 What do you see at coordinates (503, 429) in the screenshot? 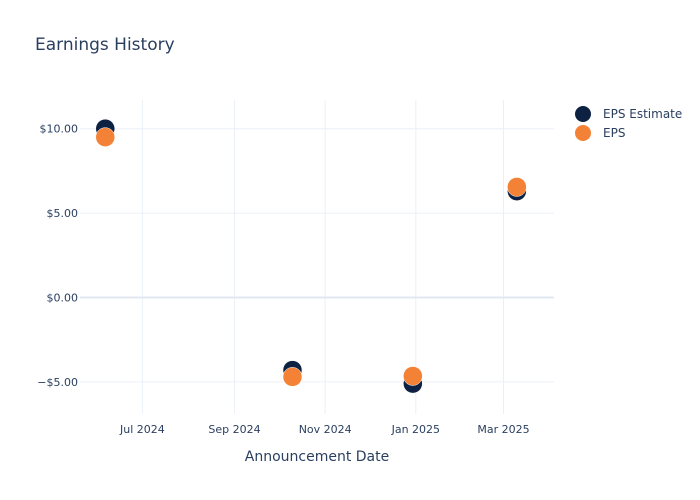
I see `x-tick-label: Mar 2025` at bounding box center [503, 429].